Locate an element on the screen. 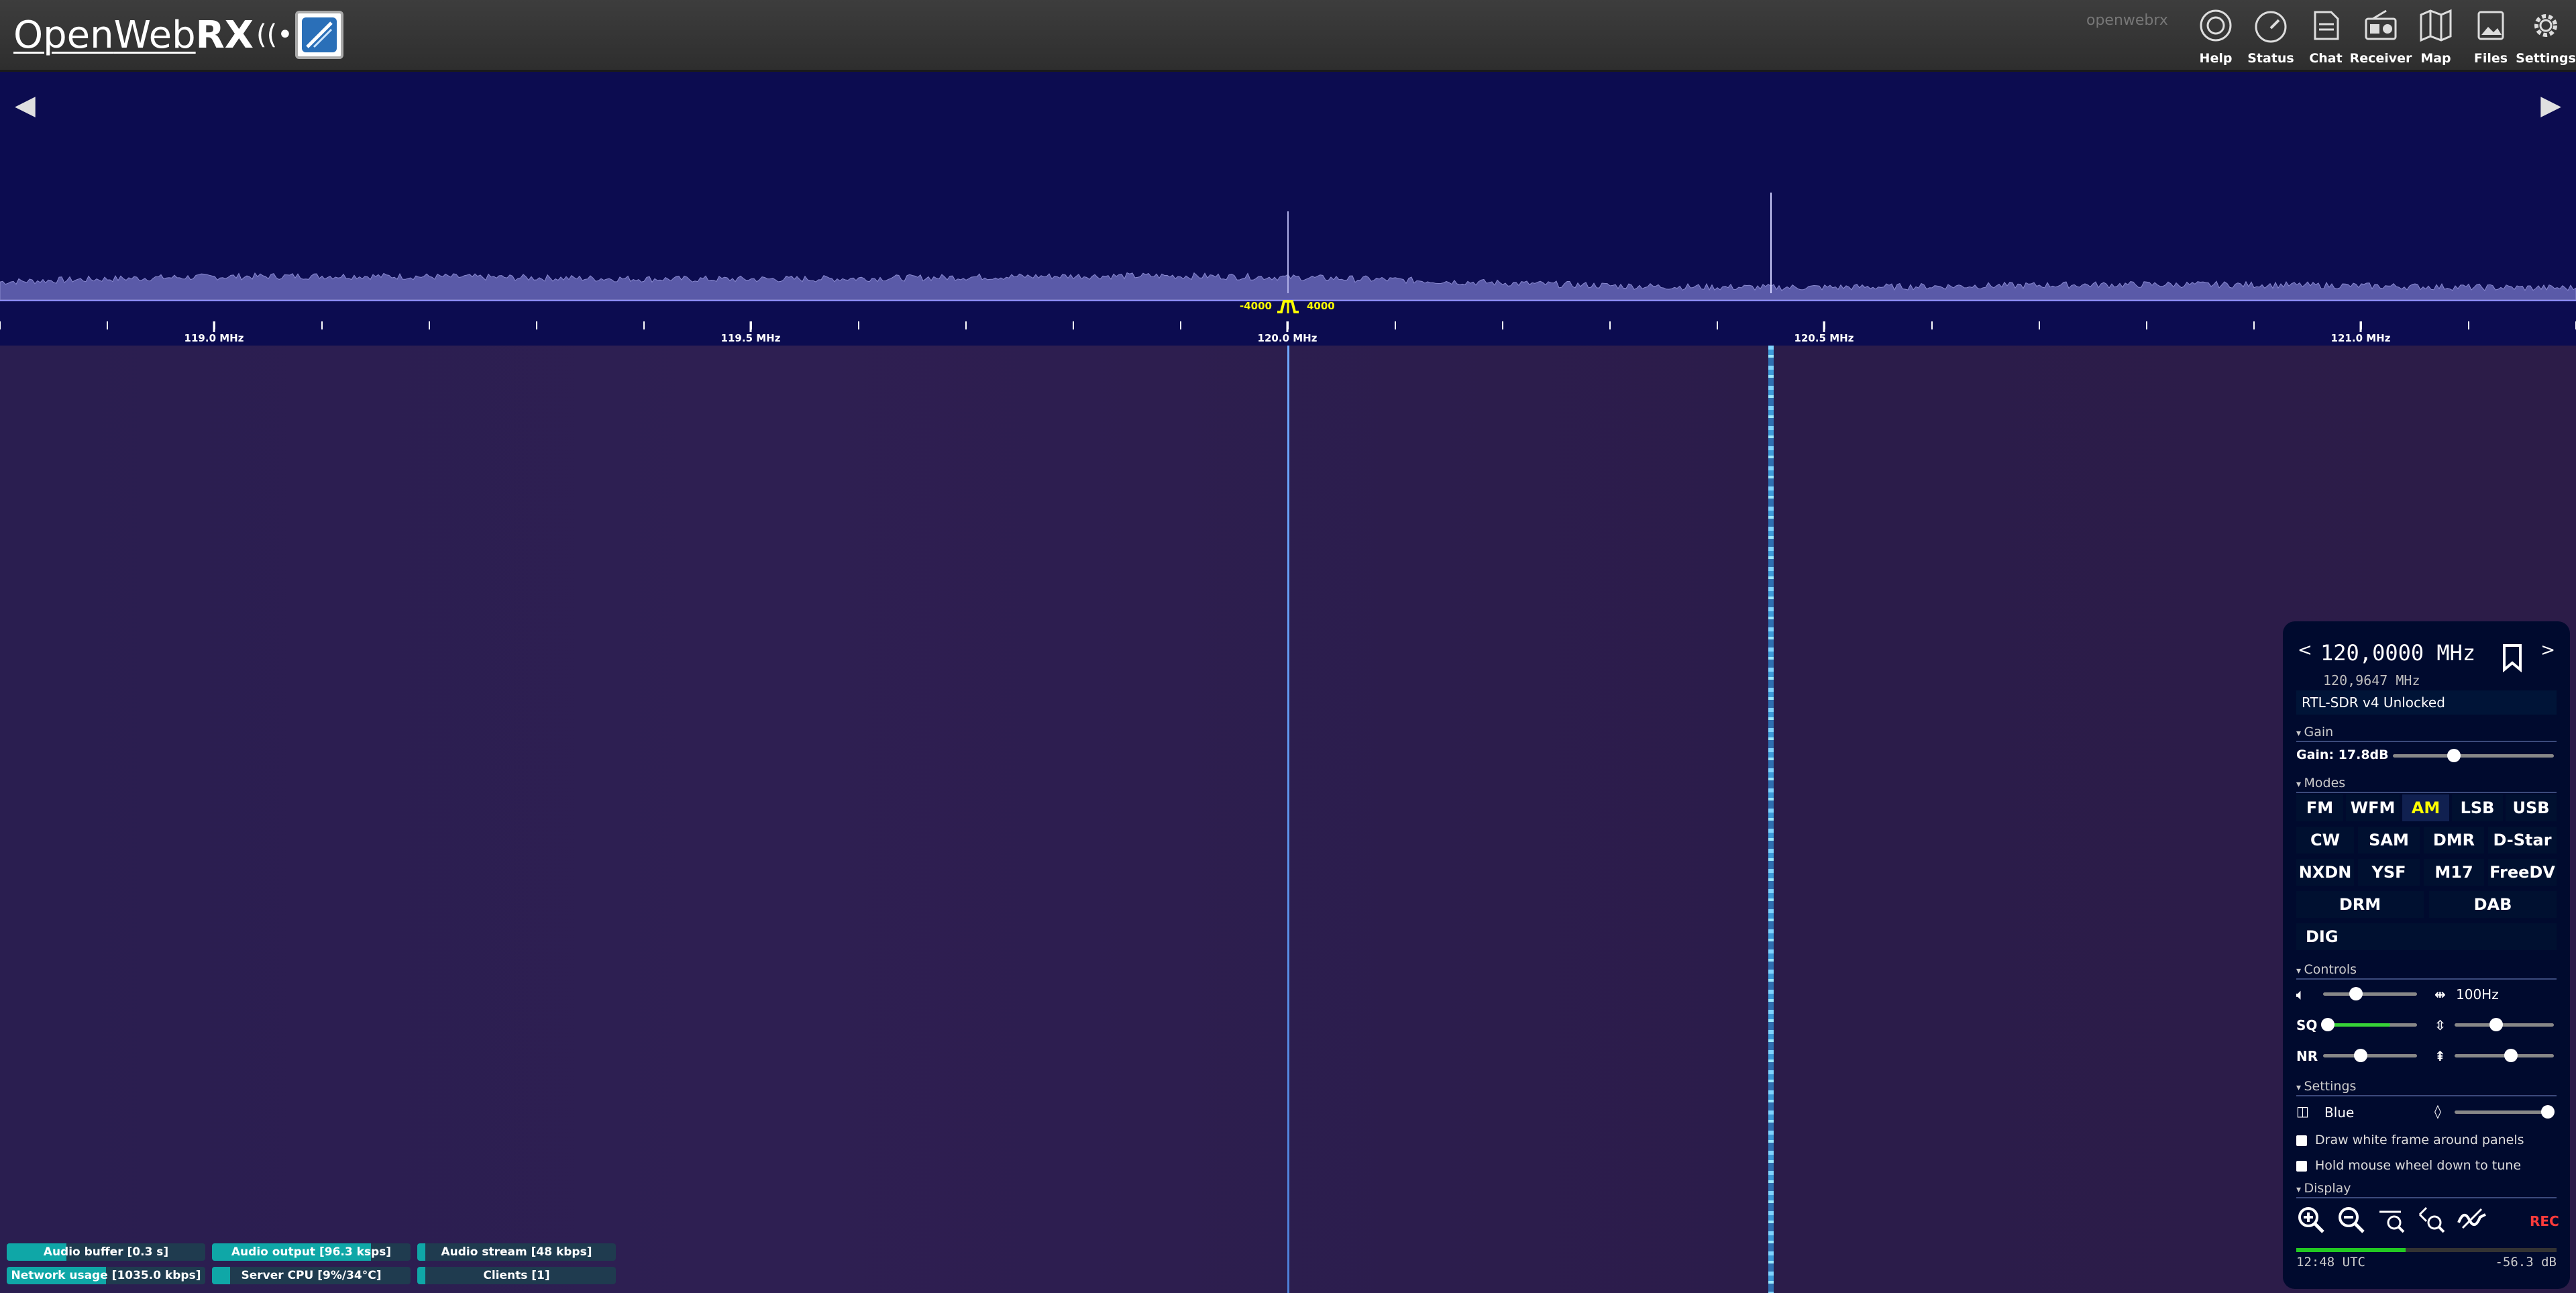 The image size is (2576, 1293). nav-status-label: Status is located at coordinates (2270, 58).